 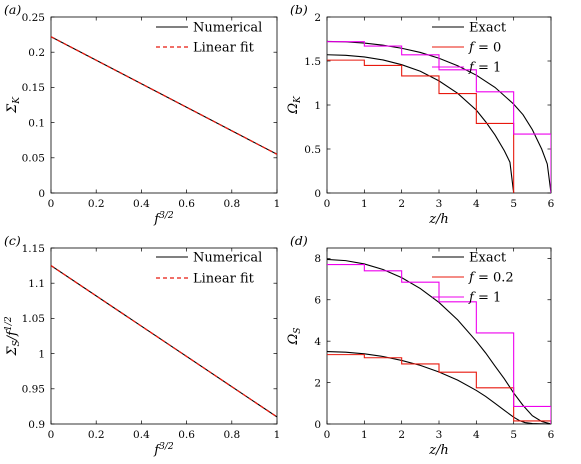 What do you see at coordinates (317, 301) in the screenshot?
I see `y-tick-label: 6` at bounding box center [317, 301].